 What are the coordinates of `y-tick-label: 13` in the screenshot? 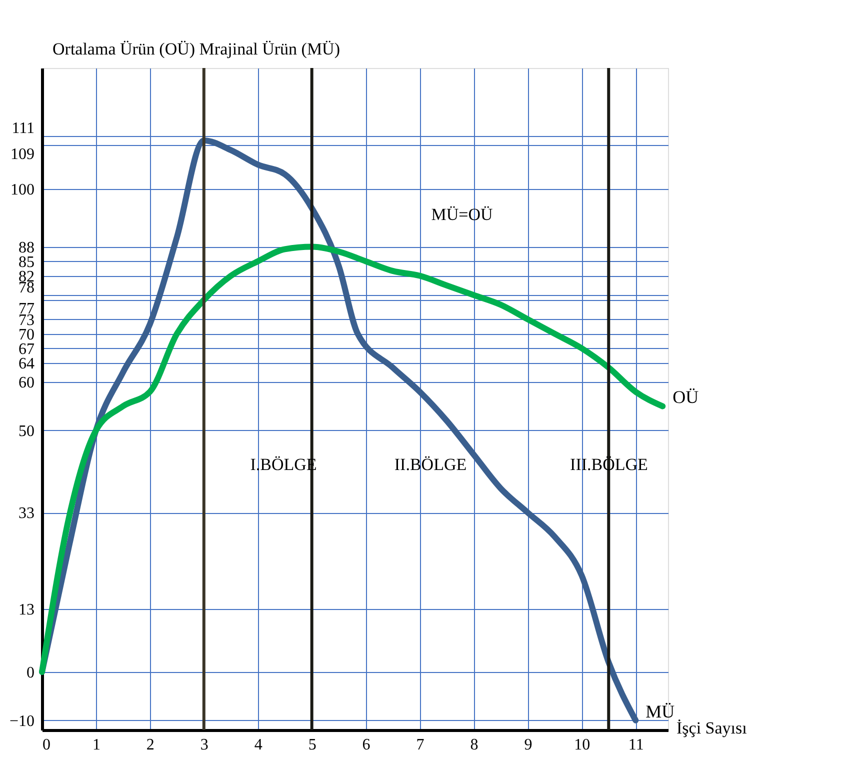 It's located at (26, 610).